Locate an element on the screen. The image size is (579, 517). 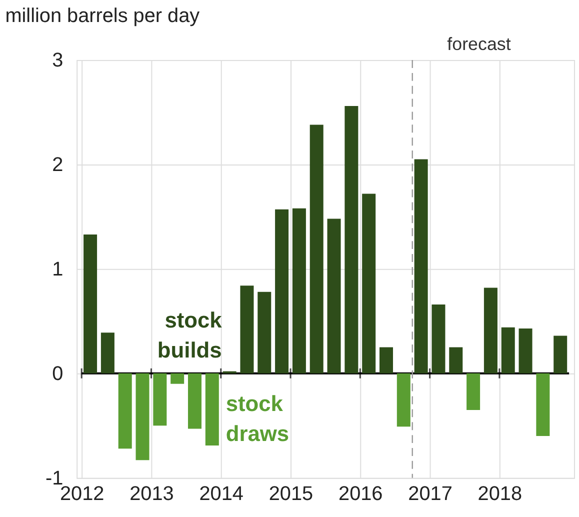
x-tick-label: 2013 is located at coordinates (152, 494).